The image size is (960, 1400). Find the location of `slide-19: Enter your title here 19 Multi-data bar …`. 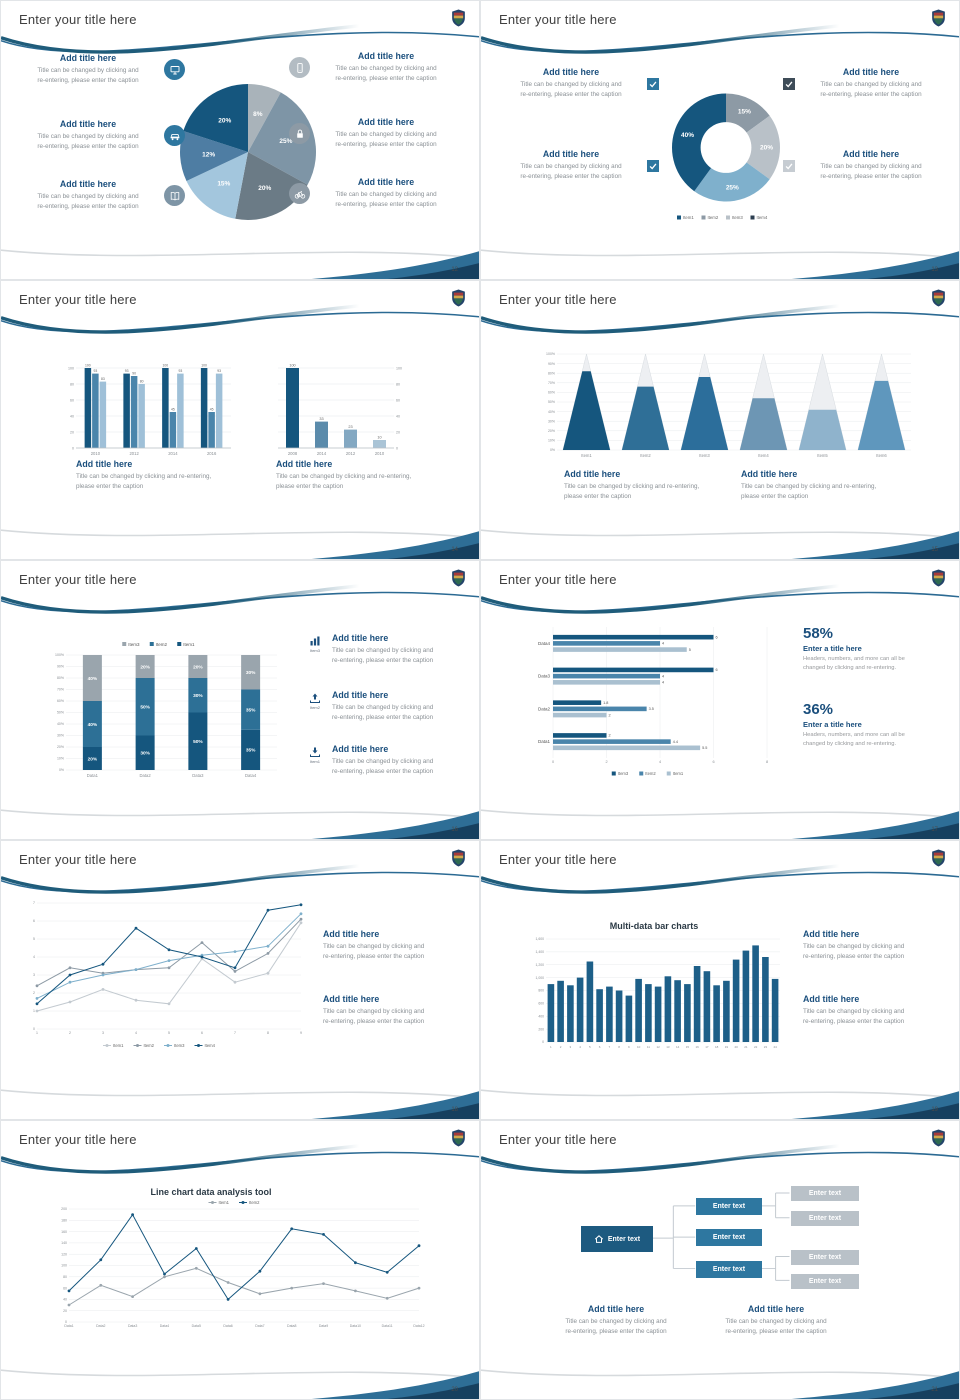

slide-19: Enter your title here 19 Multi-data bar … is located at coordinates (720, 980).